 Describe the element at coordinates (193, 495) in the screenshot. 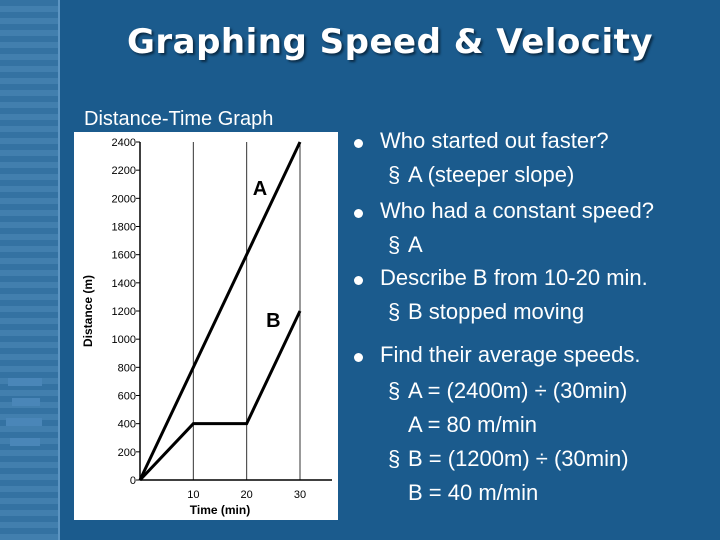

I see `x-tick-label: 10` at that location.